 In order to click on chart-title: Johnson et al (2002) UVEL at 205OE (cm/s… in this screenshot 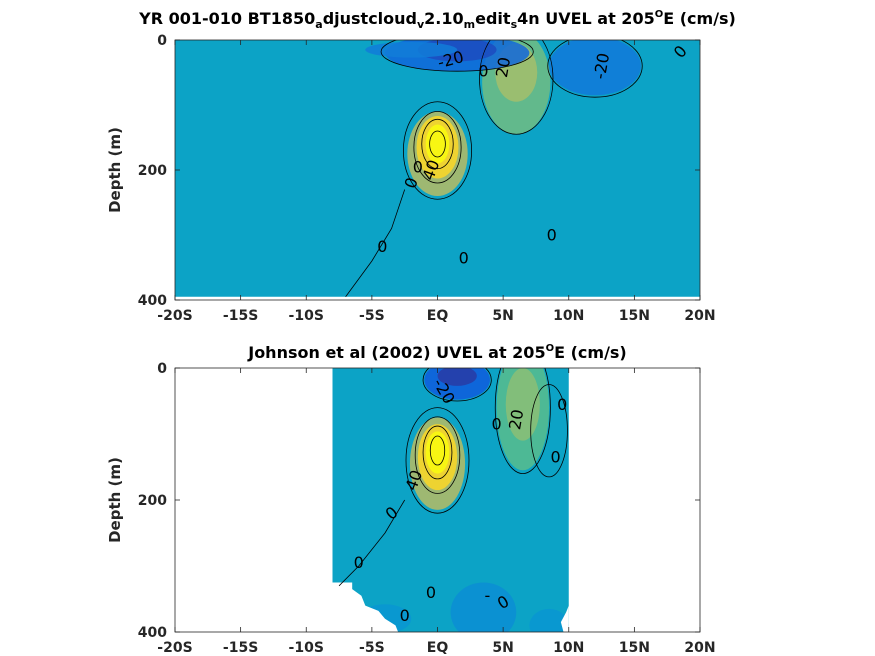, I will do `click(437, 352)`.